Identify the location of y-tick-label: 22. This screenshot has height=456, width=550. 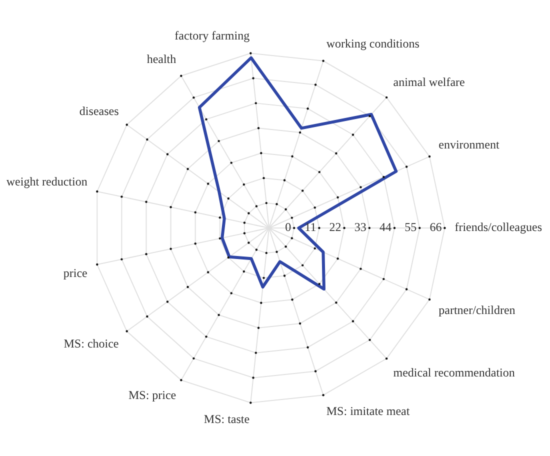
(335, 227).